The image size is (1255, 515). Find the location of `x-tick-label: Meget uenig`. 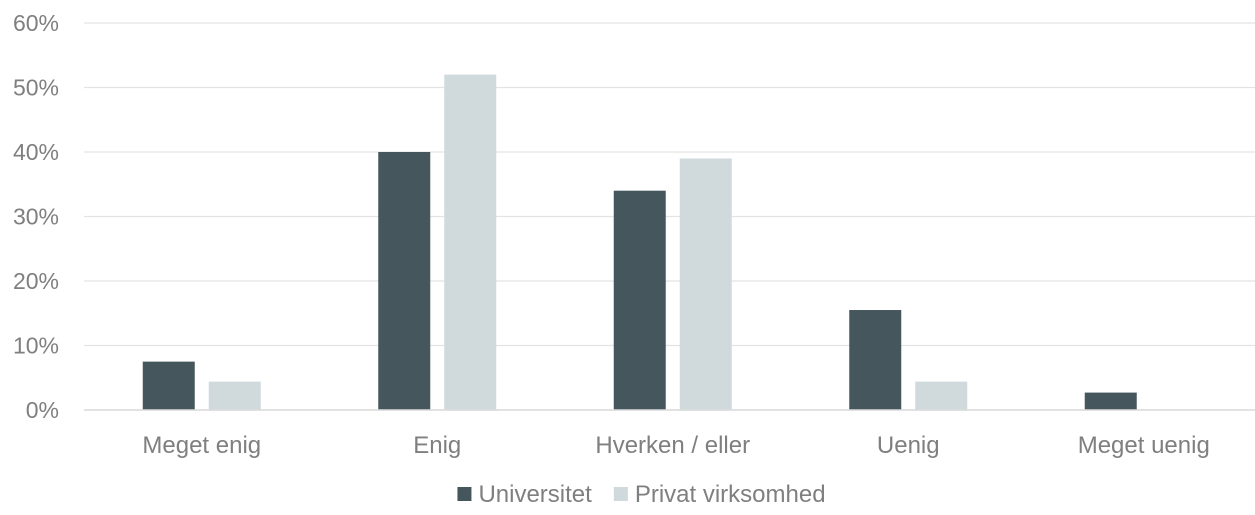

x-tick-label: Meget uenig is located at coordinates (1144, 445).